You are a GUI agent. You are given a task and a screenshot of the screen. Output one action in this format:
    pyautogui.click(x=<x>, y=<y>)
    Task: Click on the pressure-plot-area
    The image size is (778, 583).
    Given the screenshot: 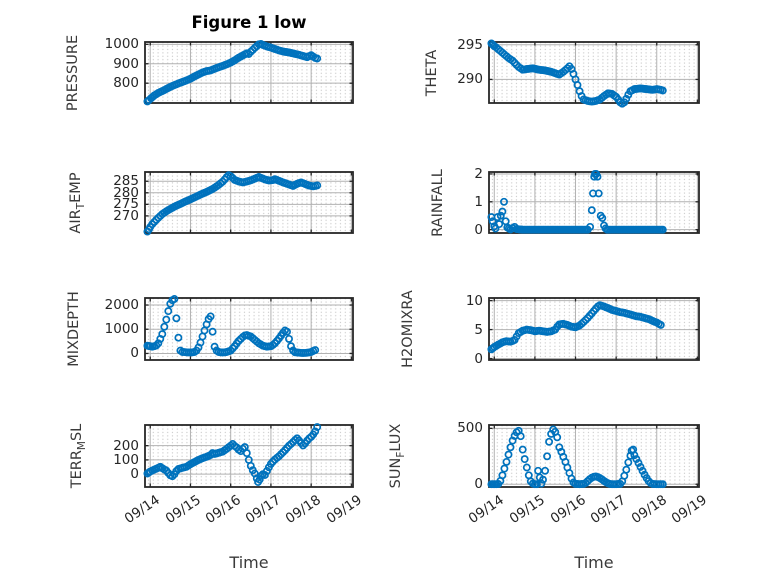 What is the action you would take?
    pyautogui.click(x=248, y=72)
    